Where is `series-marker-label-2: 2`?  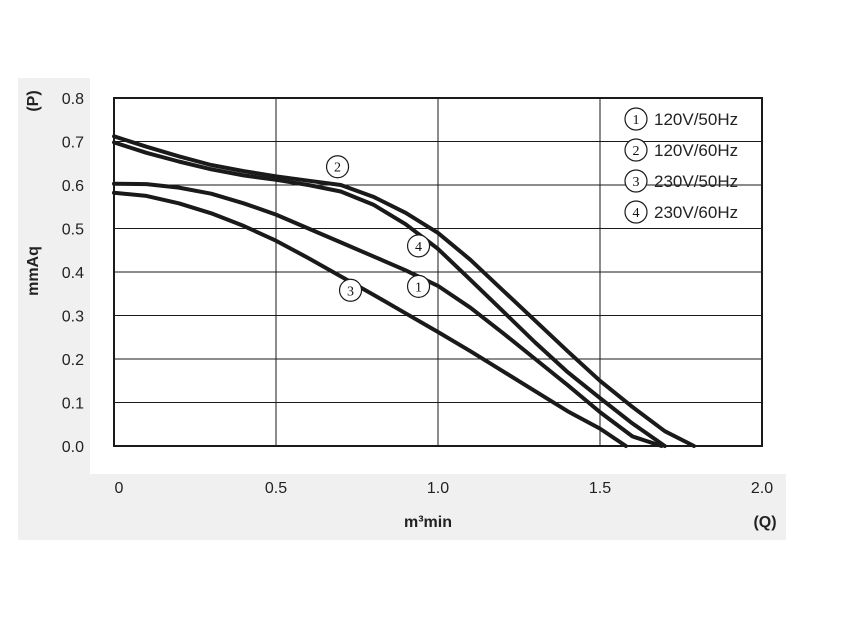 series-marker-label-2: 2 is located at coordinates (337, 168).